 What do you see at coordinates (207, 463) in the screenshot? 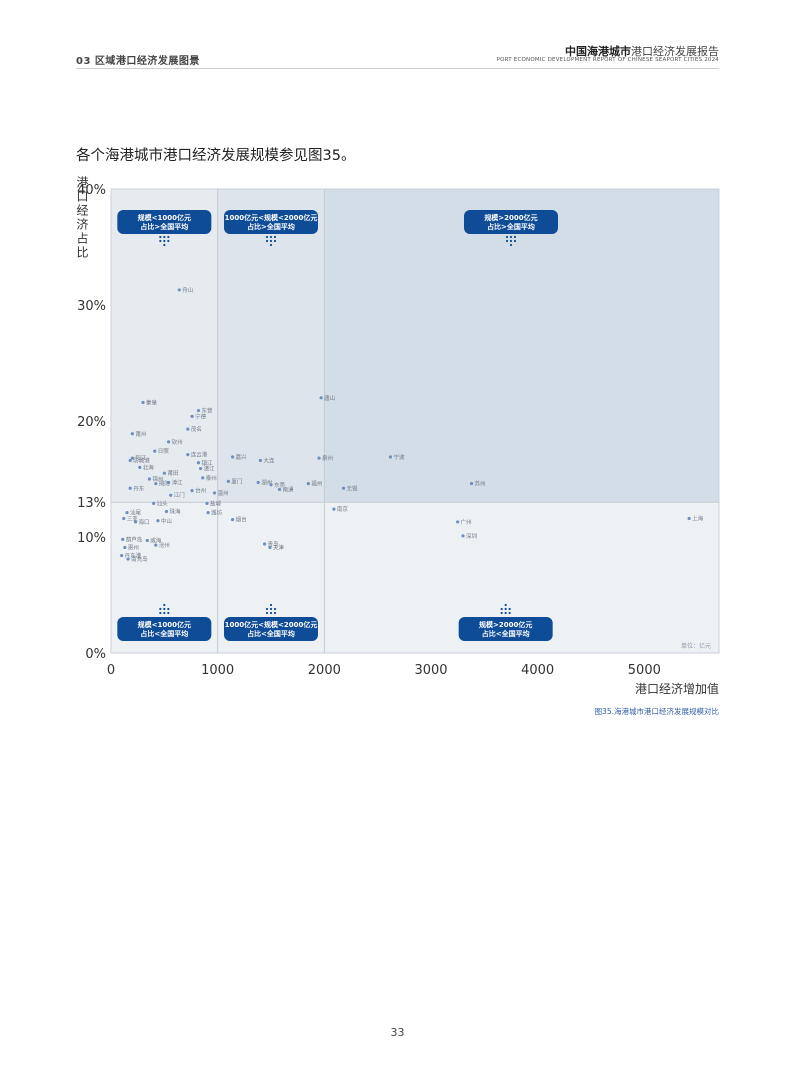
I see `point-label: 镇江` at bounding box center [207, 463].